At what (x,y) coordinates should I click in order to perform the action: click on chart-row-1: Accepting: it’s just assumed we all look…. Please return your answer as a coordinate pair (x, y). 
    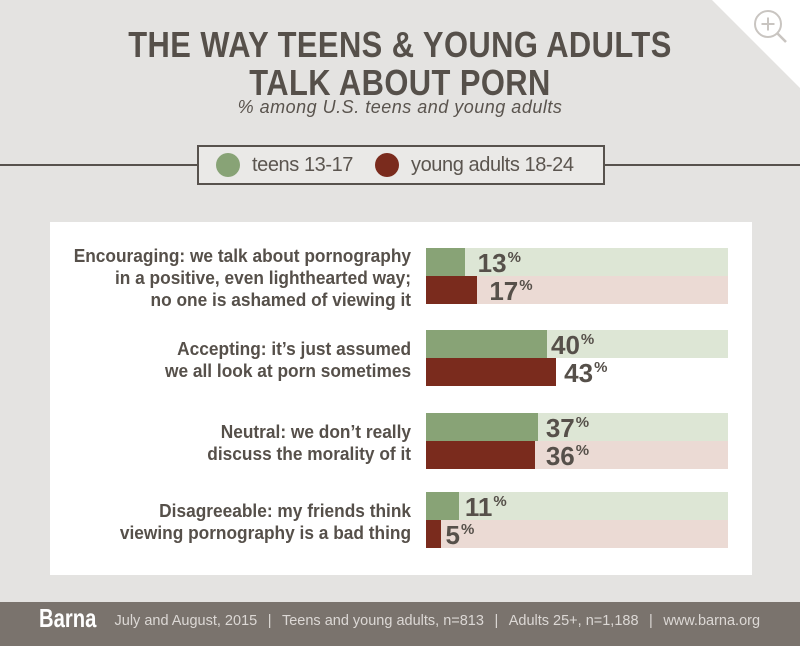
    Looking at the image, I should click on (401, 359).